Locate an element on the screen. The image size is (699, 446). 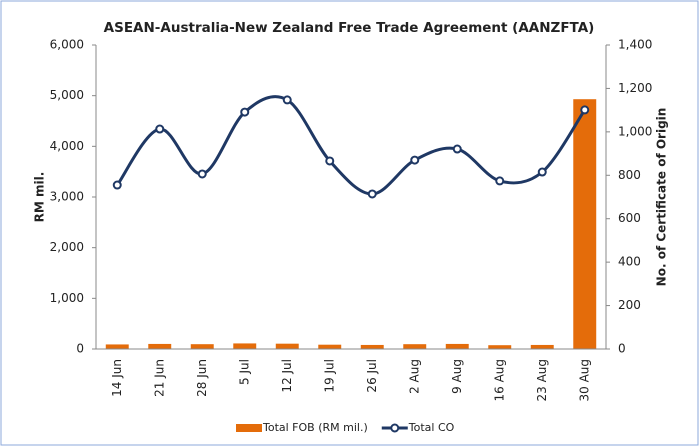
x-tick-label: 23 Aug is located at coordinates (542, 380).